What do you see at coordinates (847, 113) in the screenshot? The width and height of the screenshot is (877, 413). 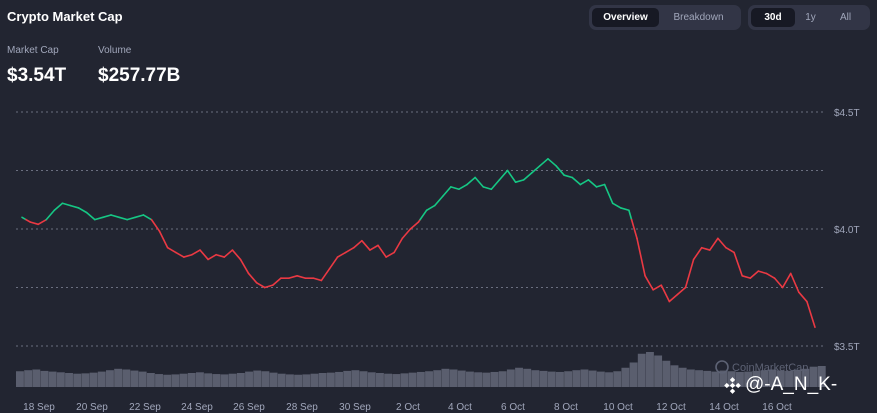 I see `y-tick-label: $4.5T` at bounding box center [847, 113].